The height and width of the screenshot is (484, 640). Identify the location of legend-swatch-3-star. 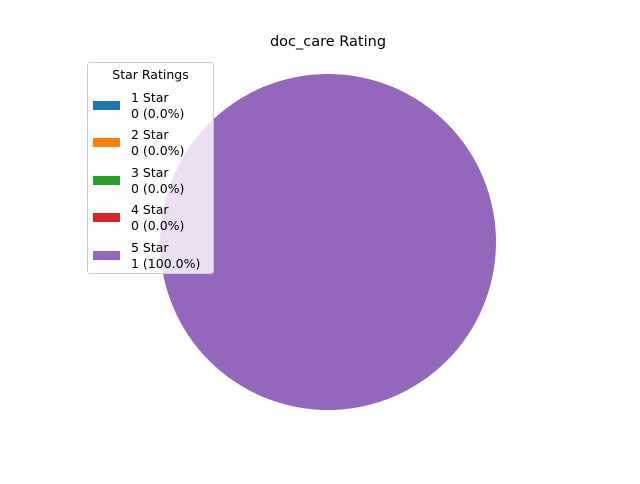
(106, 180).